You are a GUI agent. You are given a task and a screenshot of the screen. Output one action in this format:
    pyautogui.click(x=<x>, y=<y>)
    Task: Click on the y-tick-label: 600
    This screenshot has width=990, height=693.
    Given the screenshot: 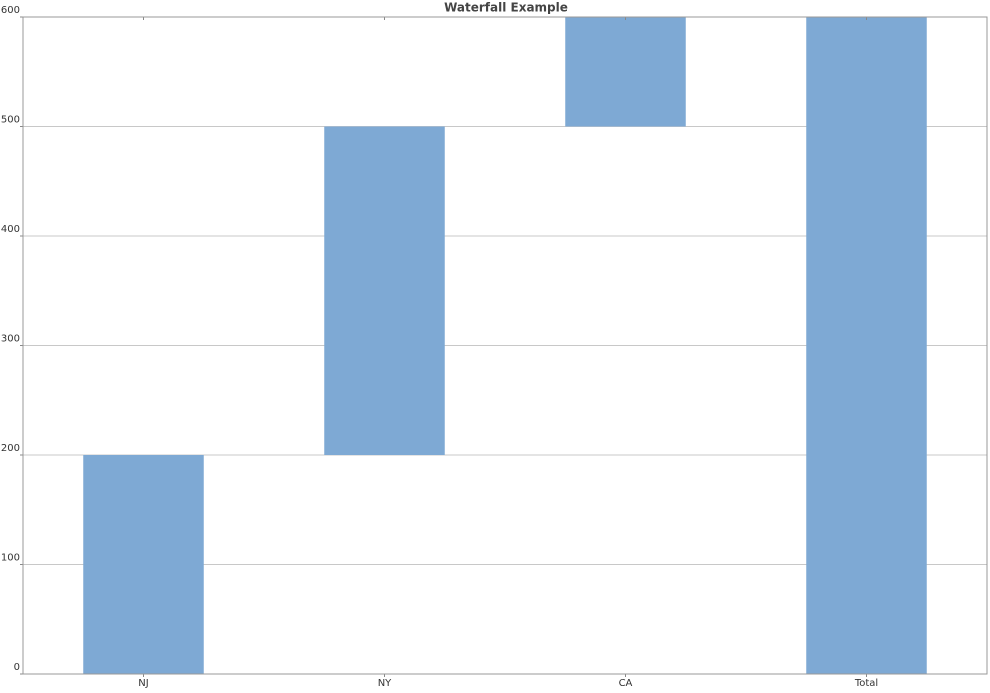 What is the action you would take?
    pyautogui.click(x=10, y=10)
    